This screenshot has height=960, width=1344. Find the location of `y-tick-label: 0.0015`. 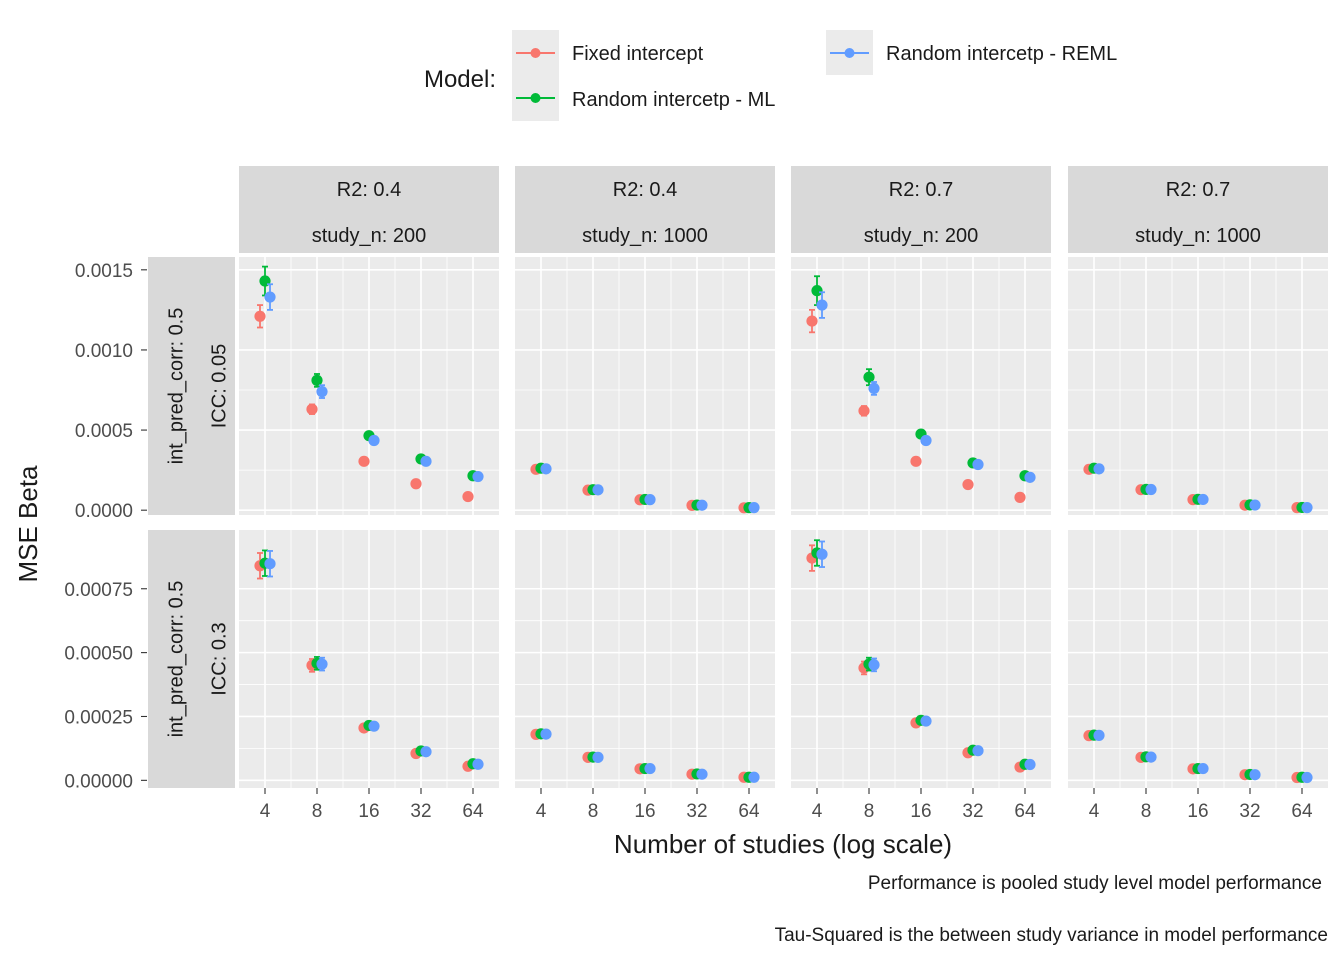

y-tick-label: 0.0015 is located at coordinates (104, 271).